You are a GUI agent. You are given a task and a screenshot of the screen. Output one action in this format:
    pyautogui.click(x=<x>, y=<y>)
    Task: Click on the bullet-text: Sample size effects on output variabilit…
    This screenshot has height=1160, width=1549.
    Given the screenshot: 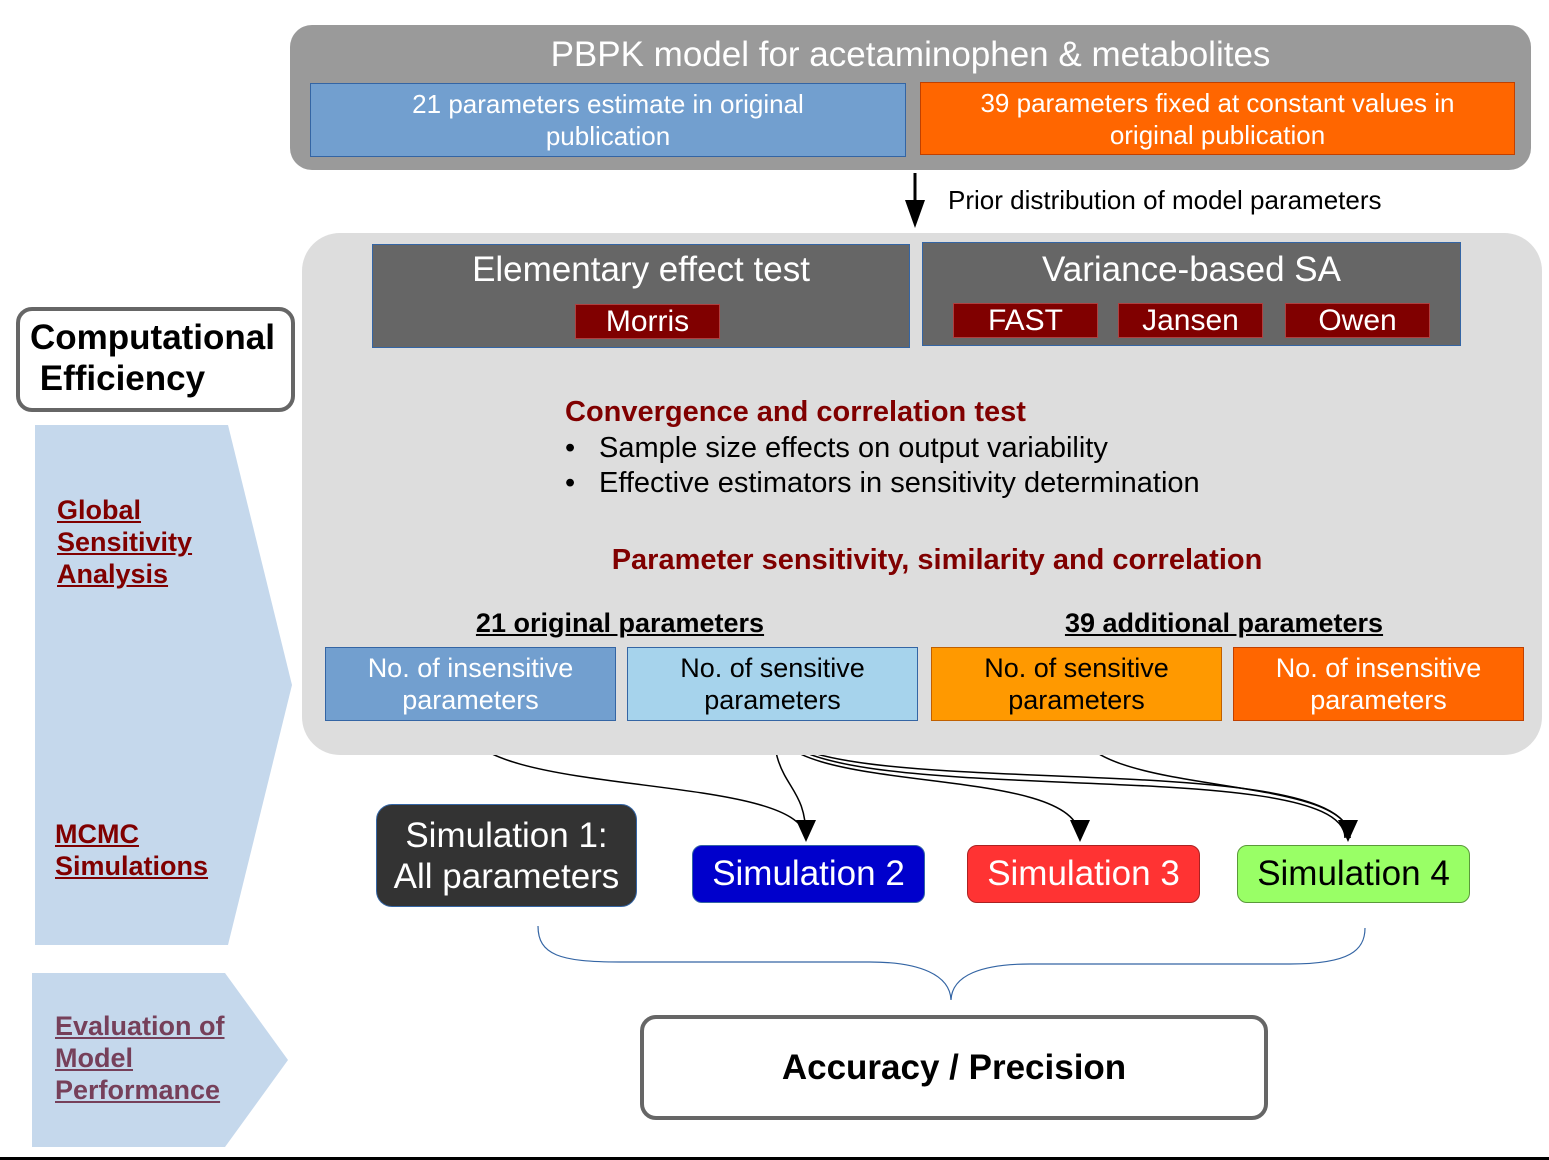 What is the action you would take?
    pyautogui.click(x=853, y=448)
    